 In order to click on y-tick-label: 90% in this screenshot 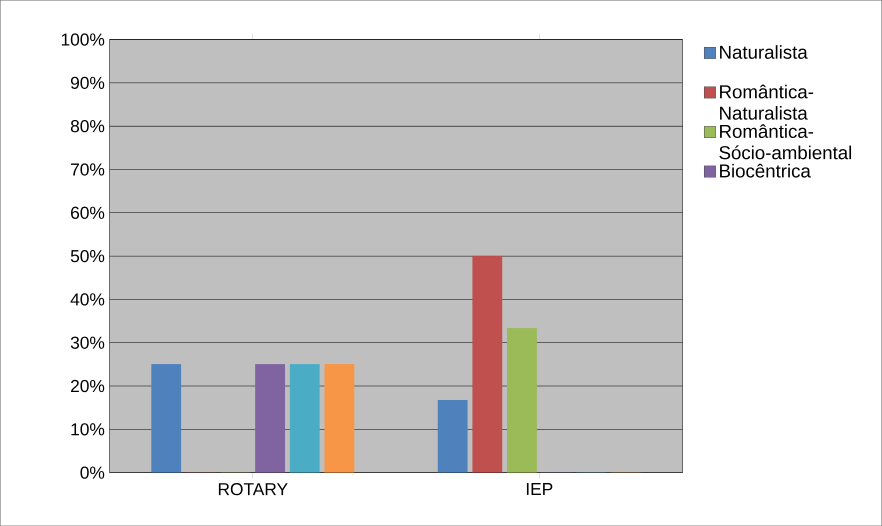, I will do `click(87, 82)`.